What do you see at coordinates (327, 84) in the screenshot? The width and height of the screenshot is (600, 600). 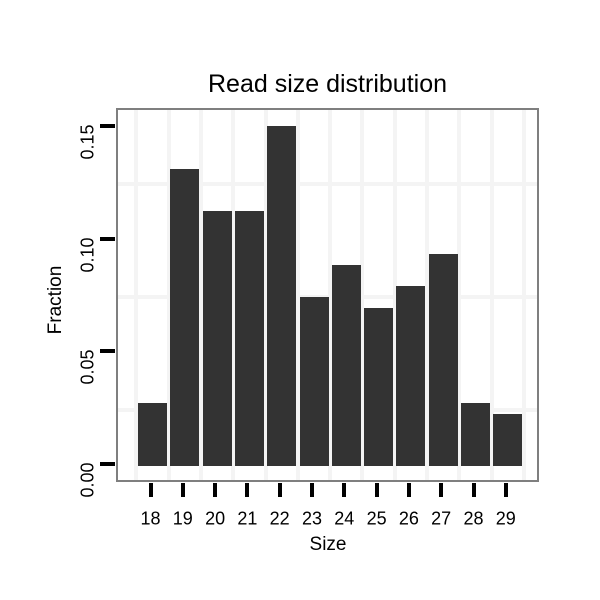 I see `chart-title: Read size distribution` at bounding box center [327, 84].